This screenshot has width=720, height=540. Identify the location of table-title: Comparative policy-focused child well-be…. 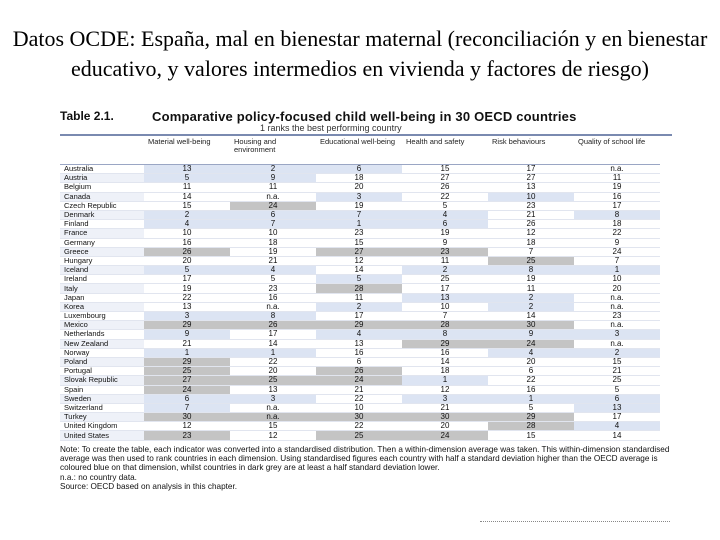
(364, 116).